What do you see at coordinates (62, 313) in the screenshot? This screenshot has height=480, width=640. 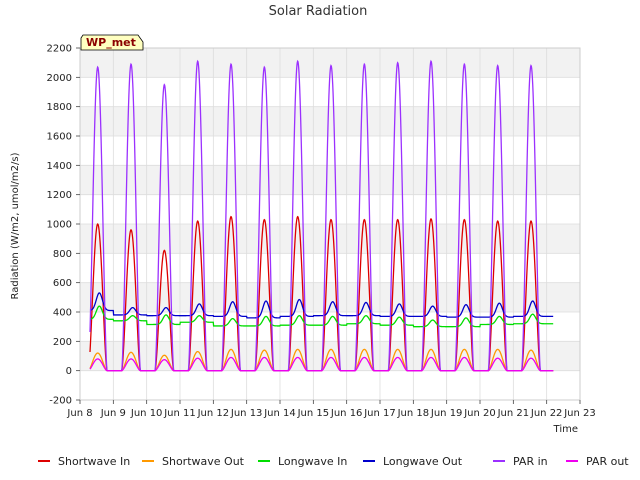 I see `y-tick-label: 400` at bounding box center [62, 313].